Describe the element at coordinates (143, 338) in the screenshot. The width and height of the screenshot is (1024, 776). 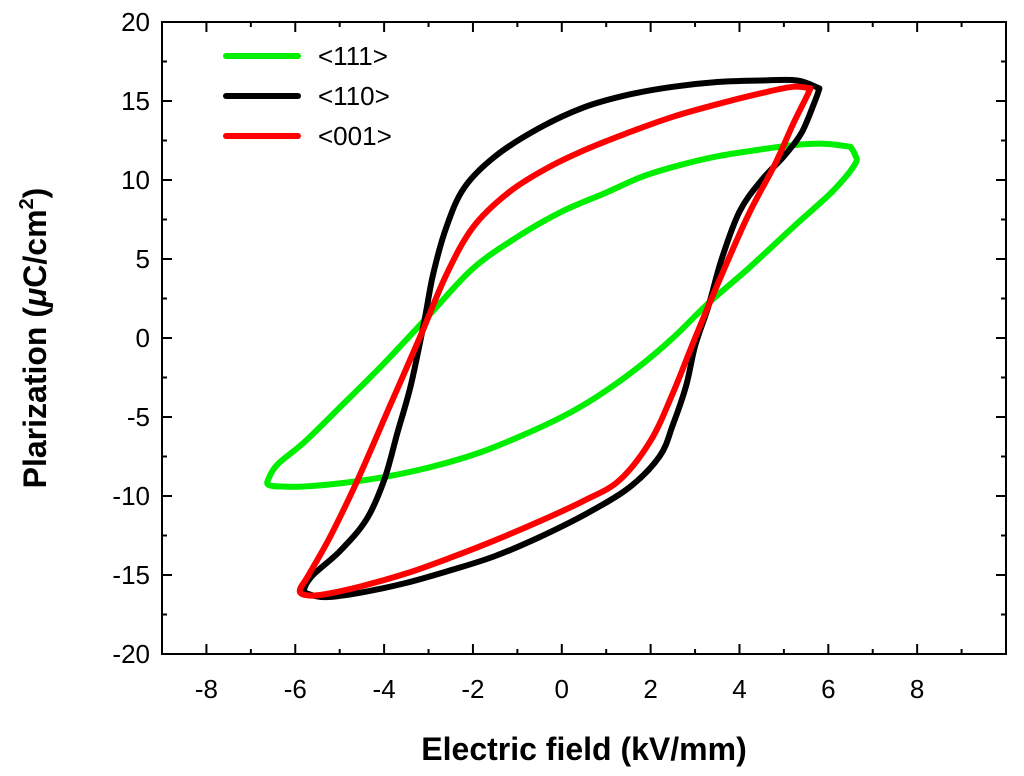
I see `y-tick-label: 0` at that location.